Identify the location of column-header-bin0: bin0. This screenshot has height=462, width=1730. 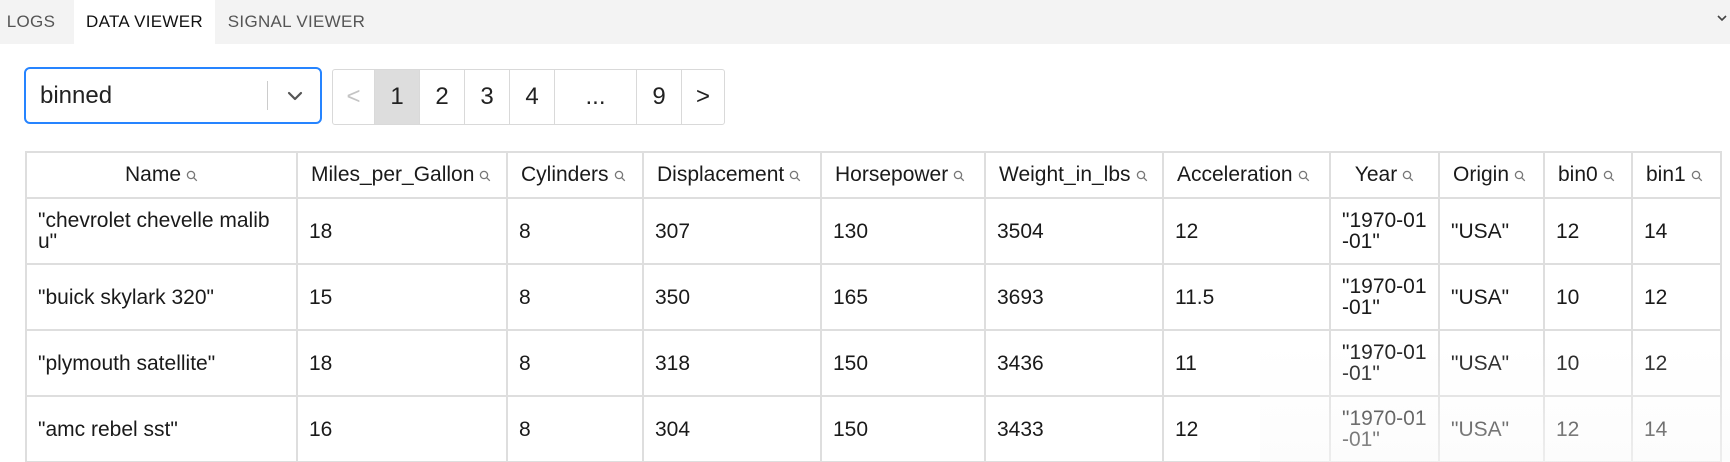
(1588, 175).